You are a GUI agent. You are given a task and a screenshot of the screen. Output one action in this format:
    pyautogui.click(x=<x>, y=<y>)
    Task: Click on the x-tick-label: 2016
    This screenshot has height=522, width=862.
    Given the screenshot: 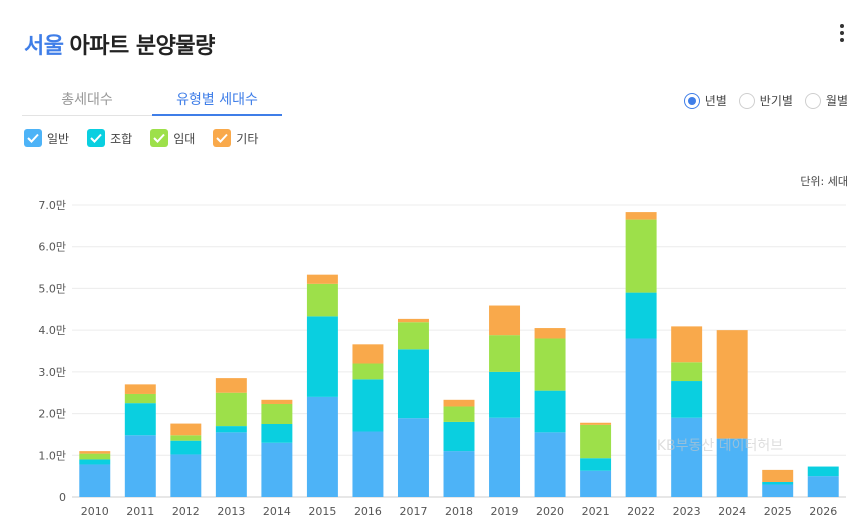 What is the action you would take?
    pyautogui.click(x=368, y=511)
    